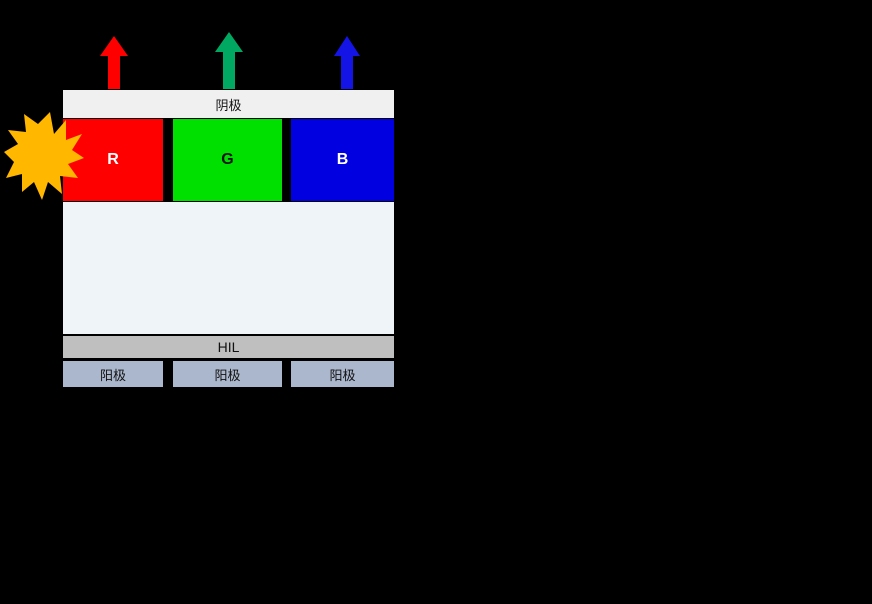 This screenshot has height=604, width=872. I want to click on emitter-green-single: G, so click(227, 160).